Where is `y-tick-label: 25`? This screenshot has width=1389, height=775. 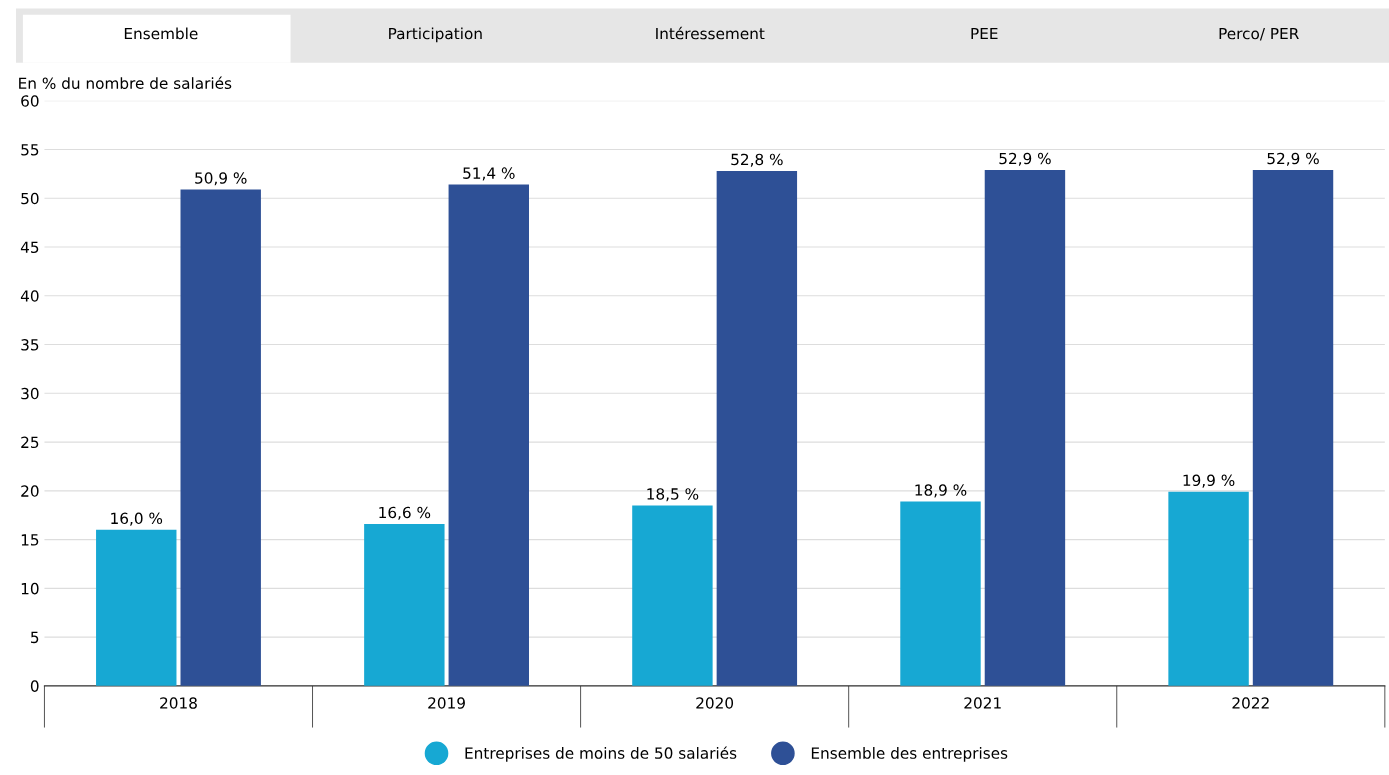 y-tick-label: 25 is located at coordinates (30, 442).